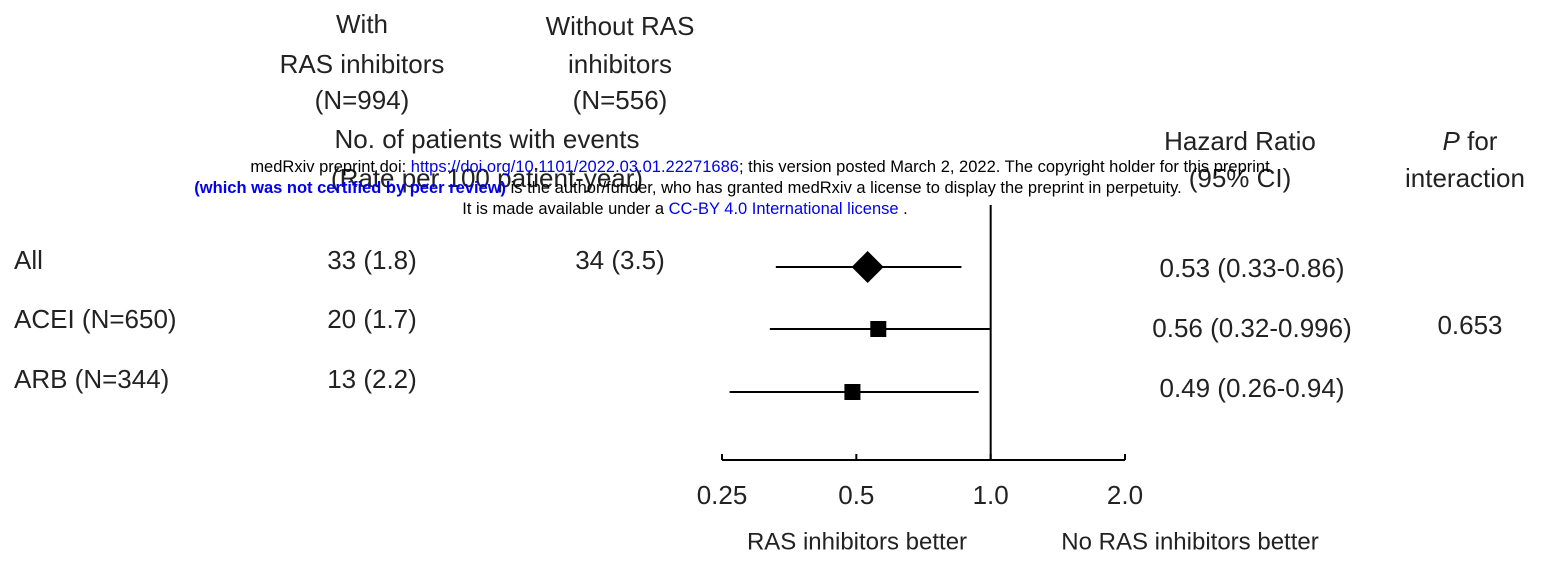  What do you see at coordinates (620, 260) in the screenshot?
I see `without-events: 34 (3.5)` at bounding box center [620, 260].